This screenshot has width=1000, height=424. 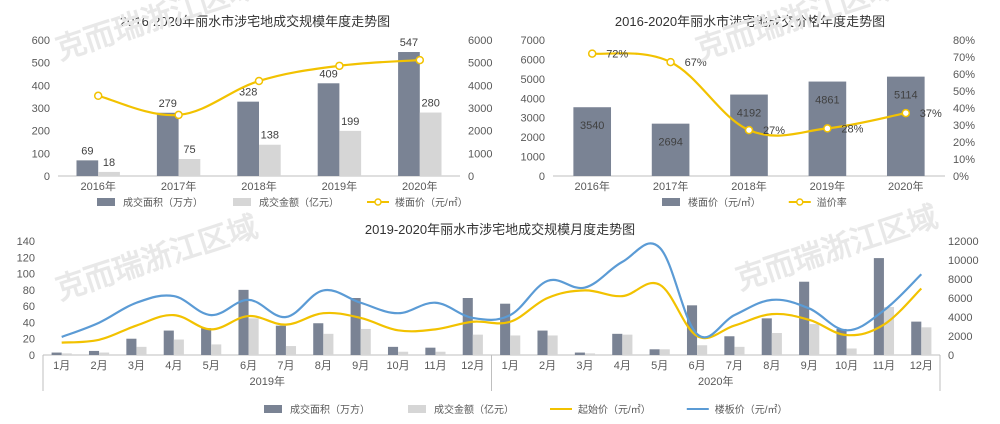 What do you see at coordinates (41, 132) in the screenshot?
I see `left-tick-label: 200` at bounding box center [41, 132].